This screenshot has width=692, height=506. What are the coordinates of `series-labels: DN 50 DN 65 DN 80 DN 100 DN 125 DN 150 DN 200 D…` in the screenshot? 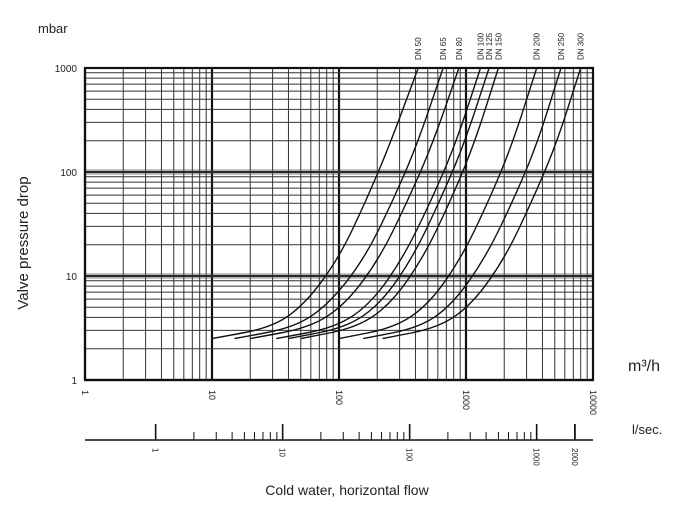 It's located at (500, 46).